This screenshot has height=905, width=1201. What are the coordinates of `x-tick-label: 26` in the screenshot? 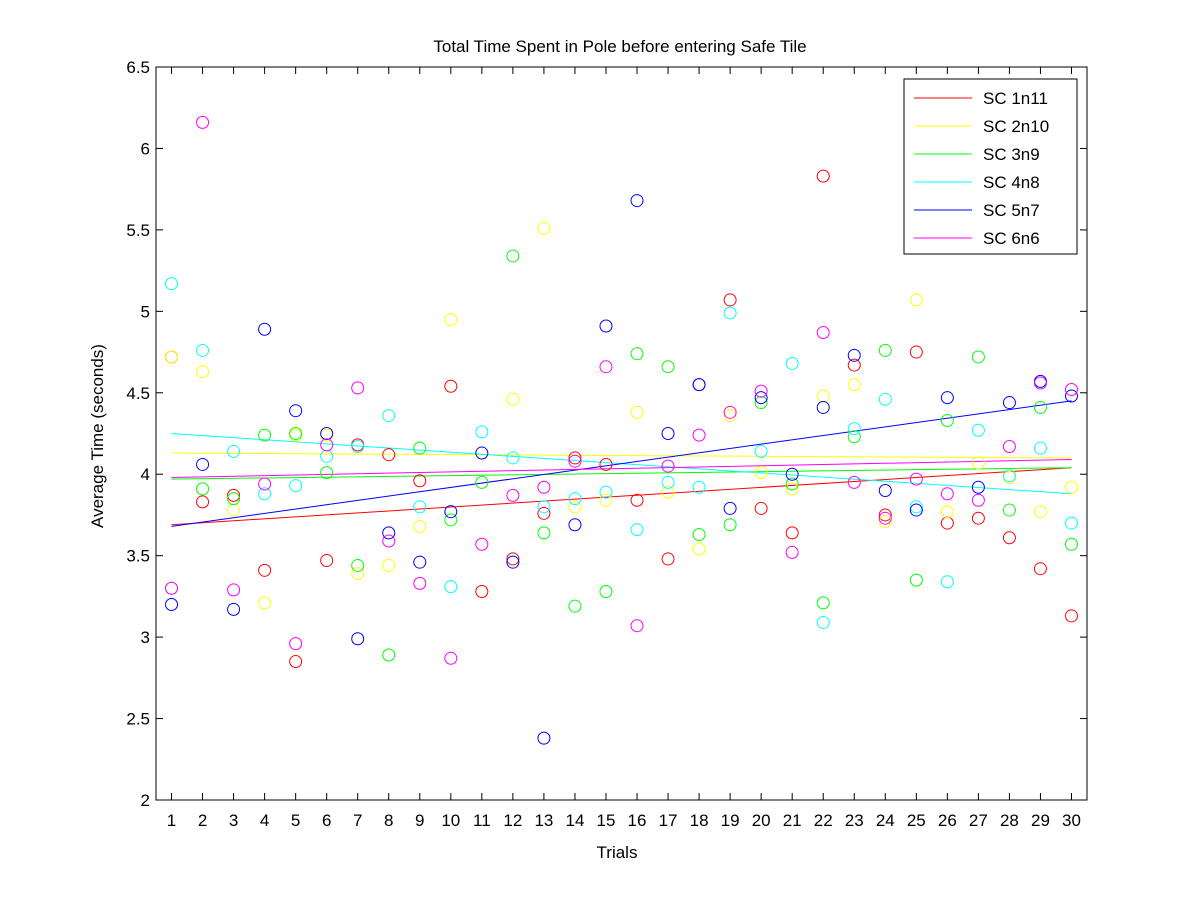 It's located at (947, 820).